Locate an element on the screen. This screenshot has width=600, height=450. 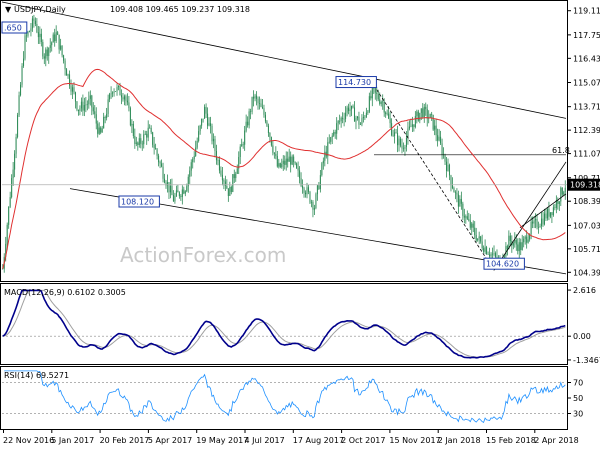
x-tick-label: 2 Jan 2018 is located at coordinates (459, 440).